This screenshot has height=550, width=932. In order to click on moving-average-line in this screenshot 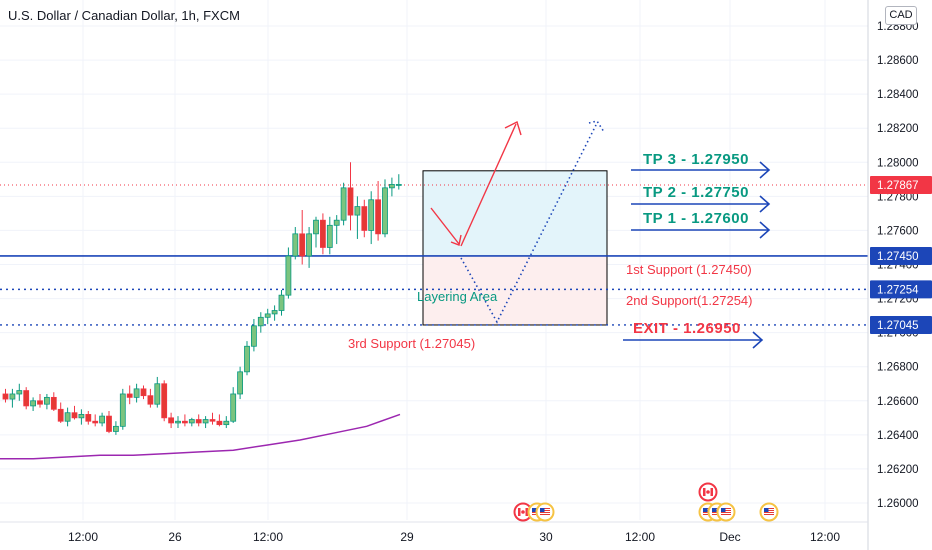, I will do `click(200, 436)`.